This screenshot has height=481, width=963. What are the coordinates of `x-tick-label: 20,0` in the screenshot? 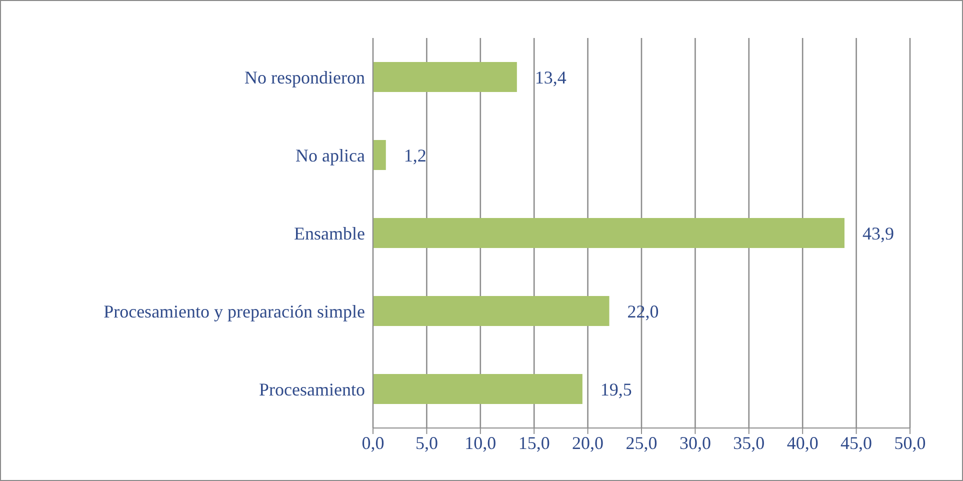 It's located at (588, 442).